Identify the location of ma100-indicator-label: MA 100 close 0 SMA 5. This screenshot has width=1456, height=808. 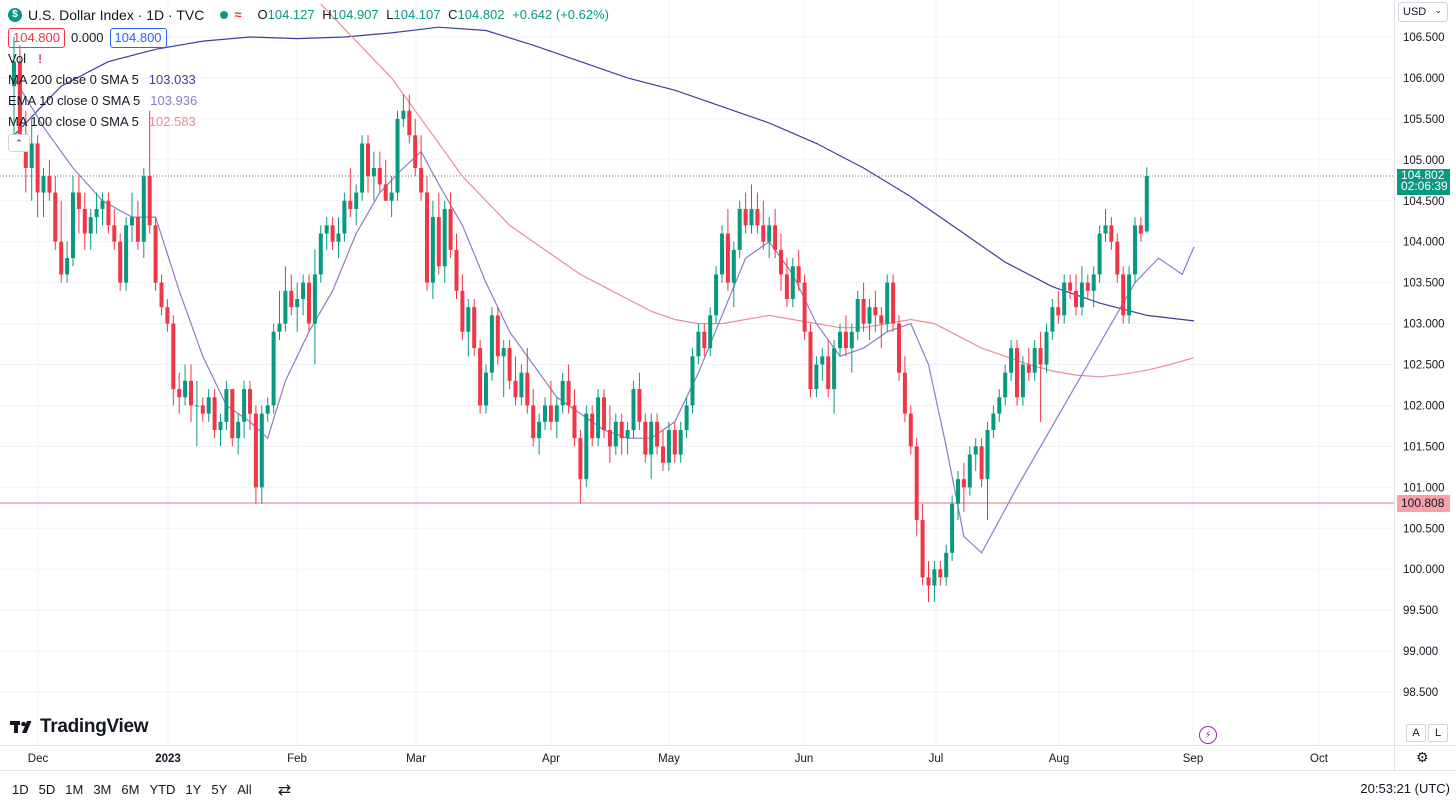
(73, 121).